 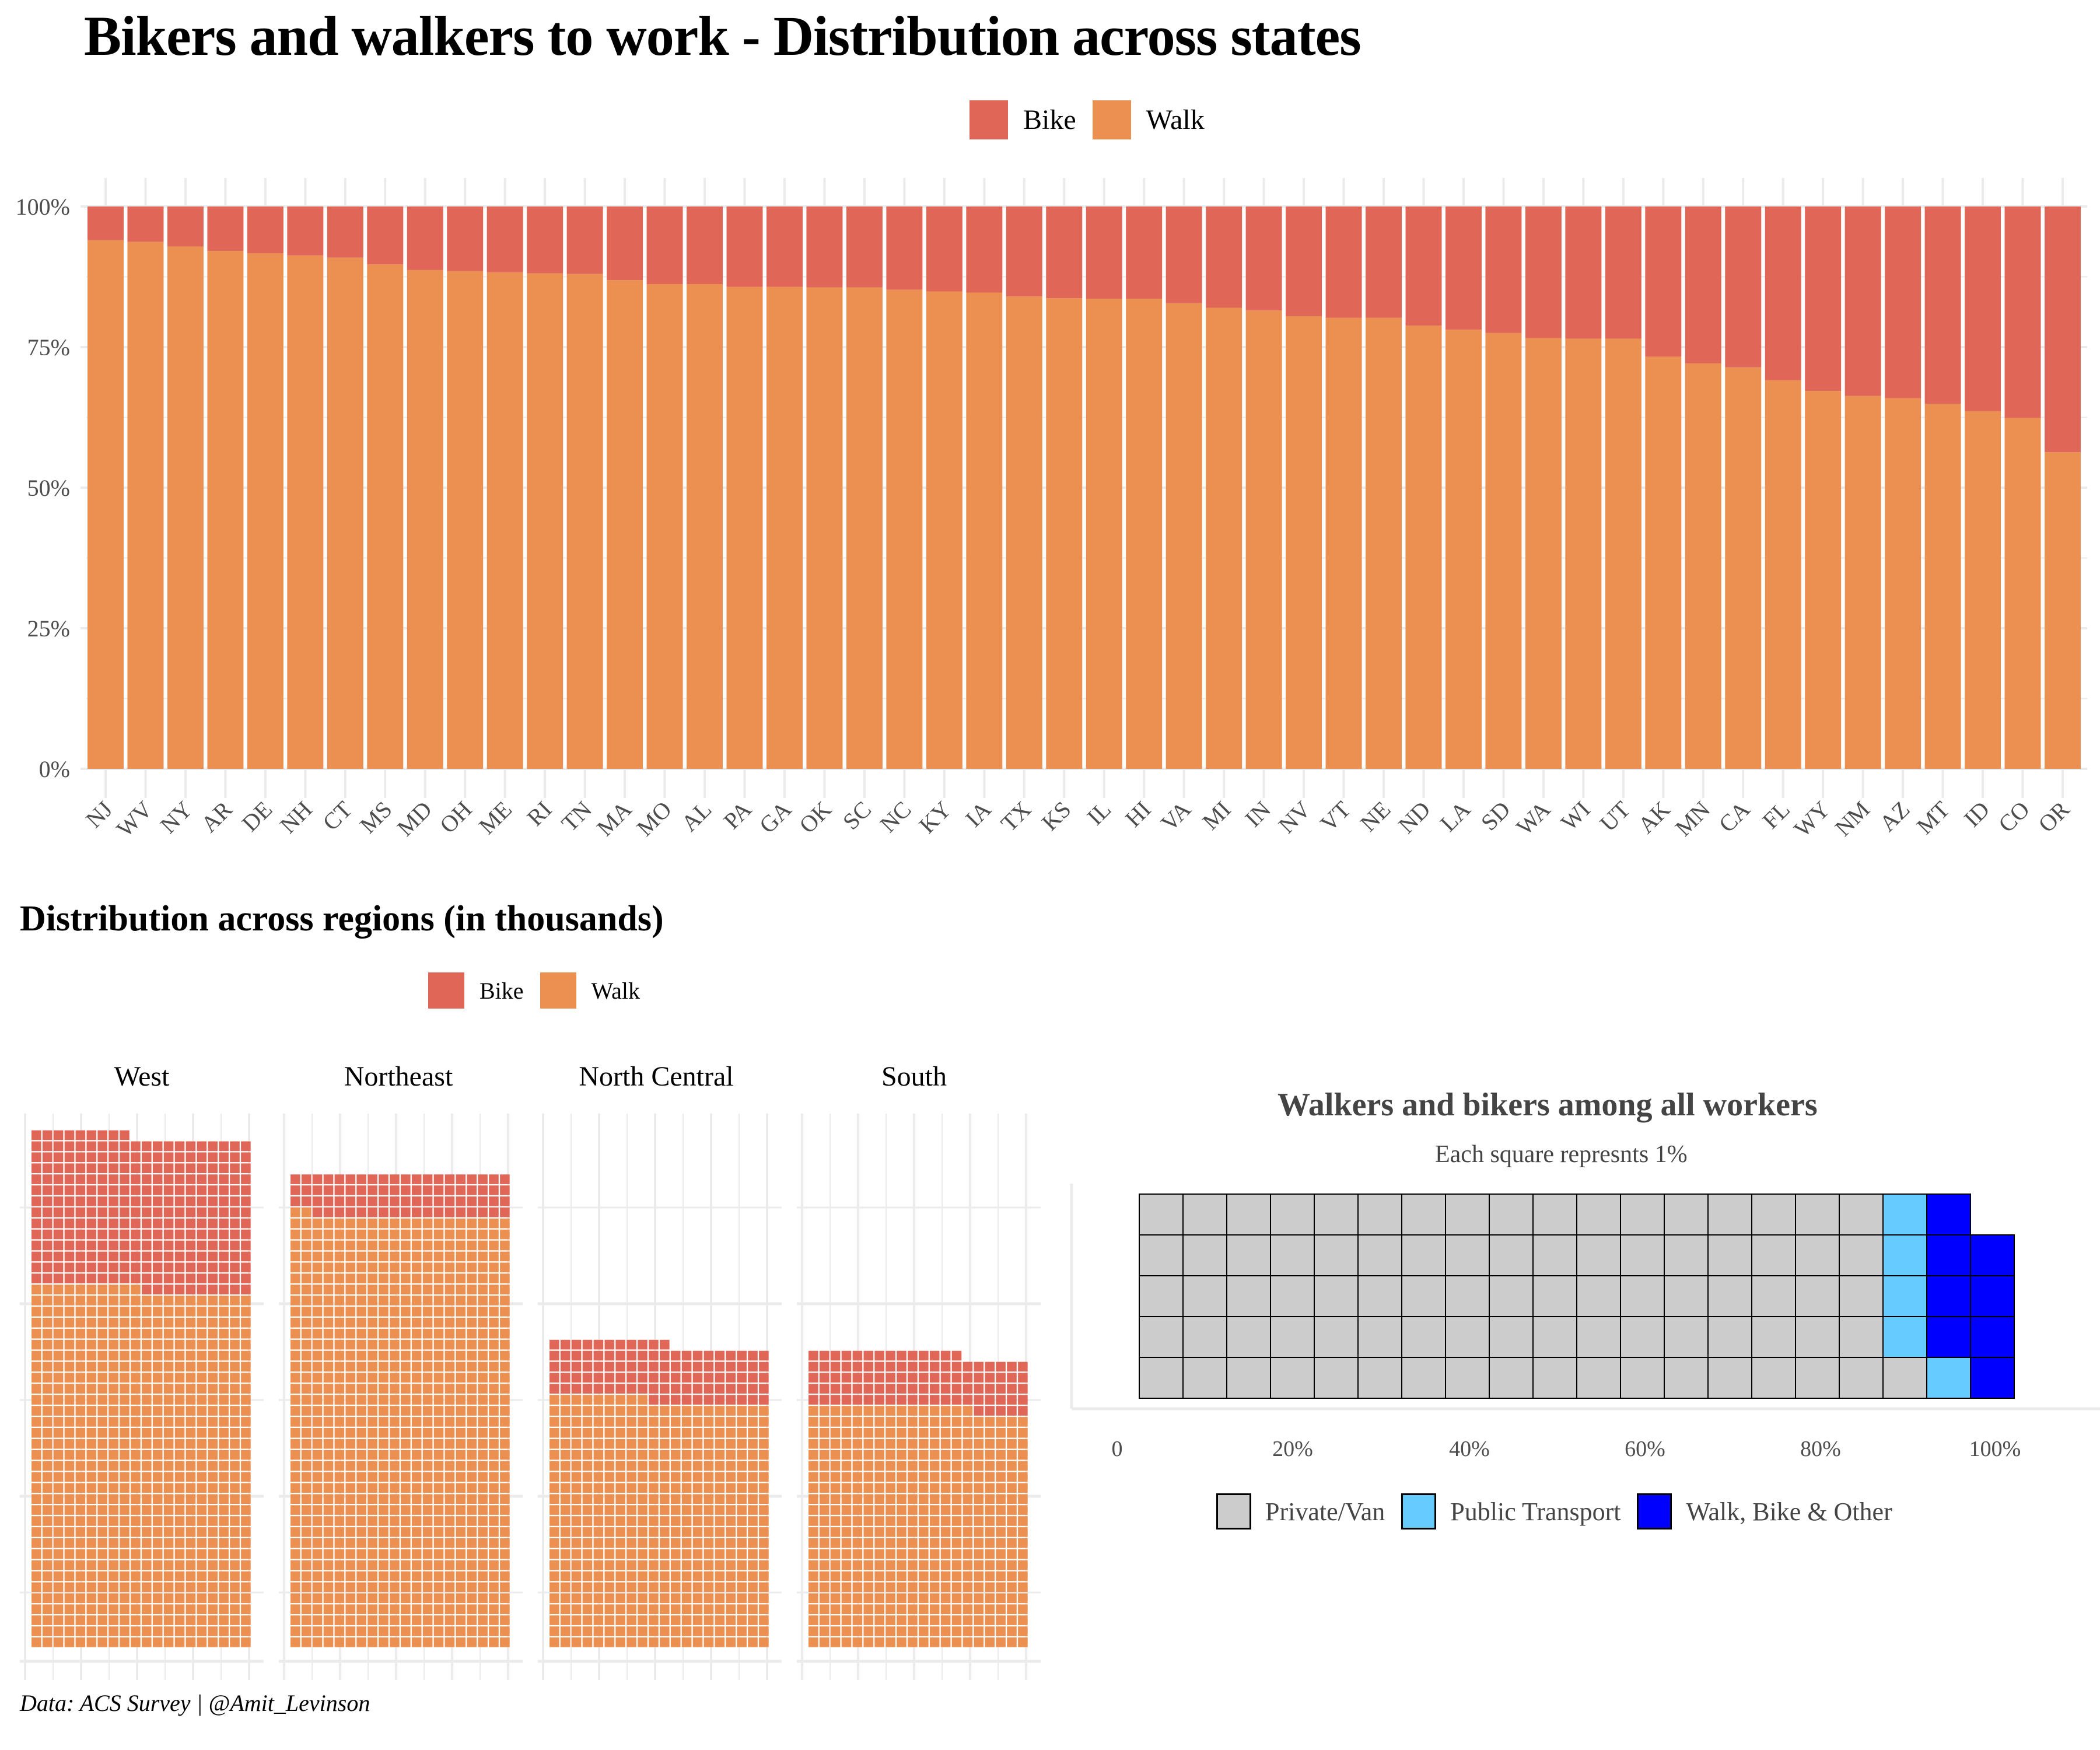 What do you see at coordinates (1343, 543) in the screenshot?
I see `bar-walk-vt` at bounding box center [1343, 543].